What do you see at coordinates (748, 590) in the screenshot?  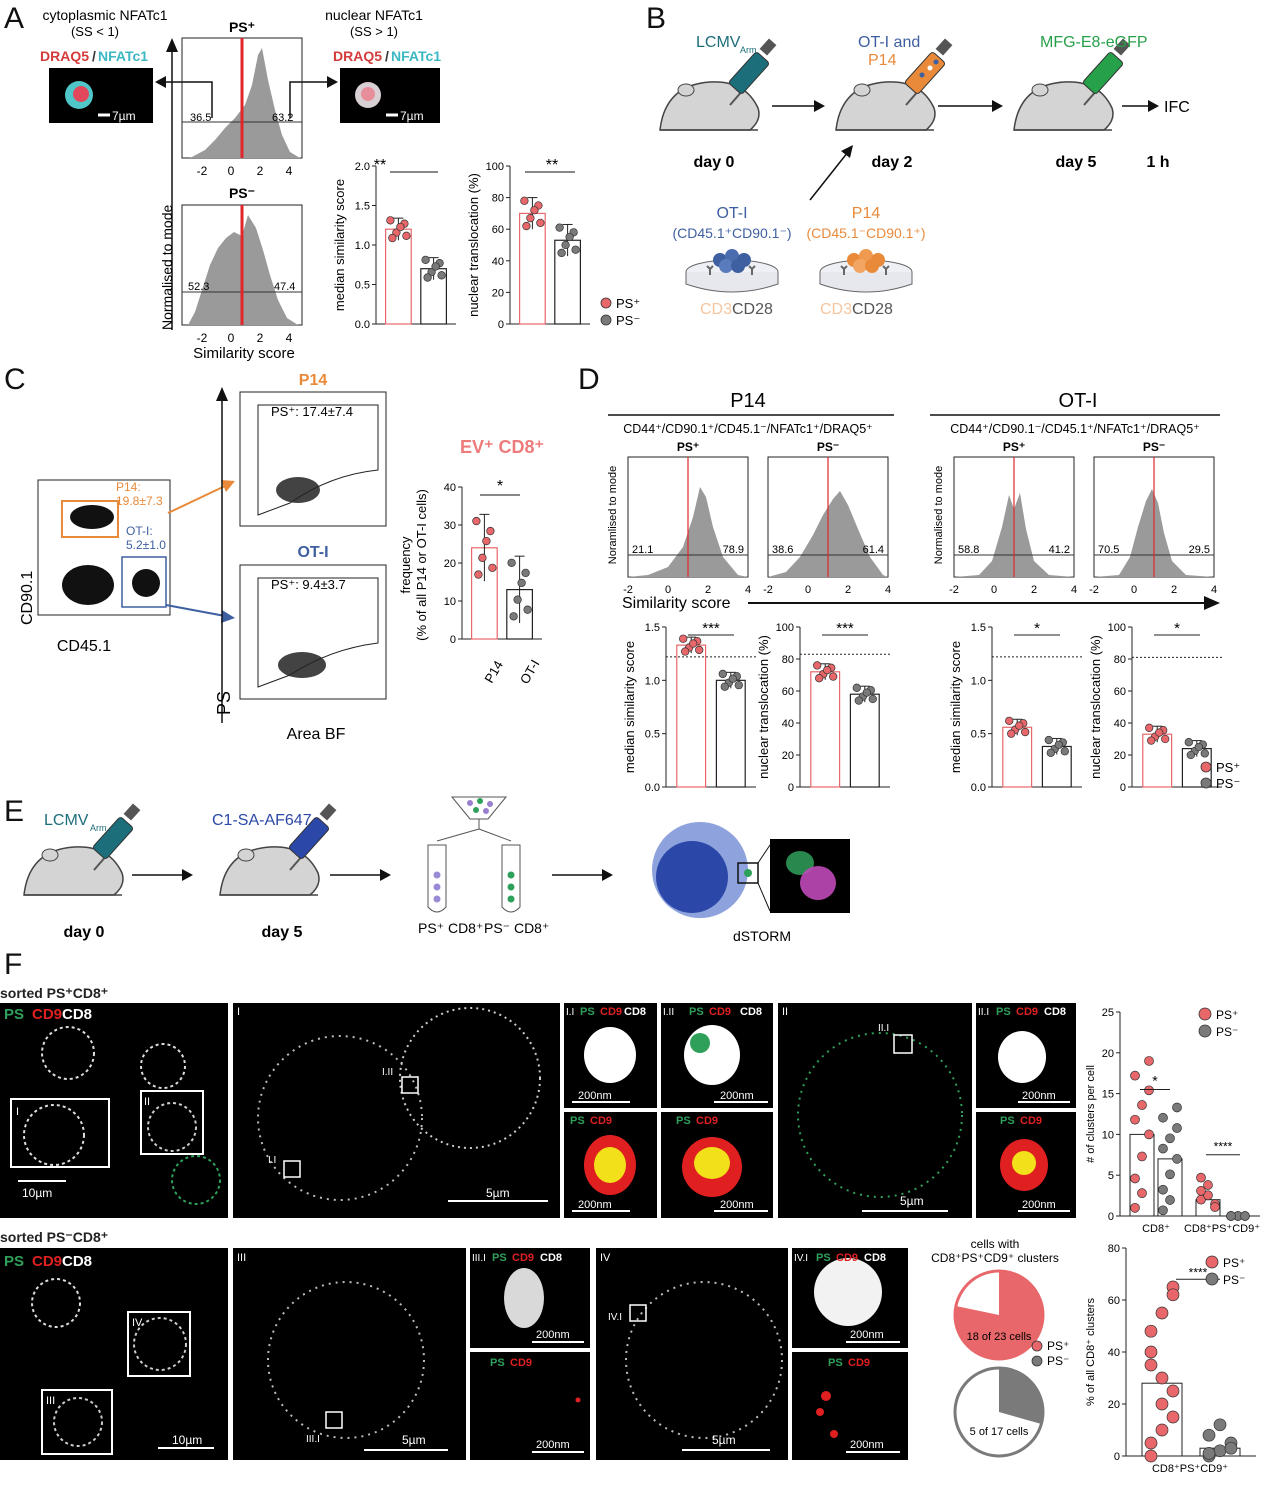 I see `tick-label: 4` at bounding box center [748, 590].